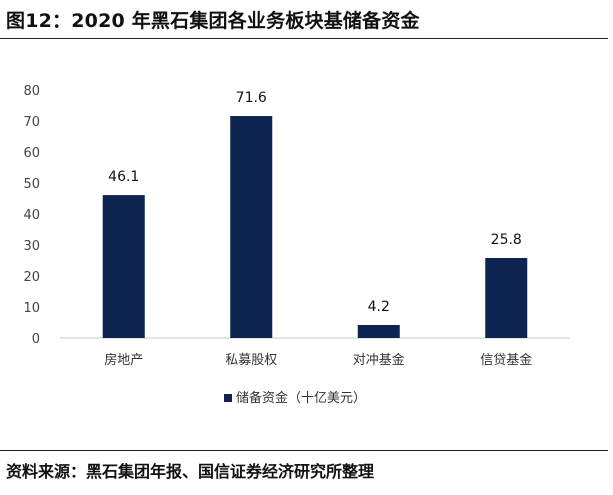 Image resolution: width=613 pixels, height=495 pixels. I want to click on y-tick-label: 70, so click(31, 122).